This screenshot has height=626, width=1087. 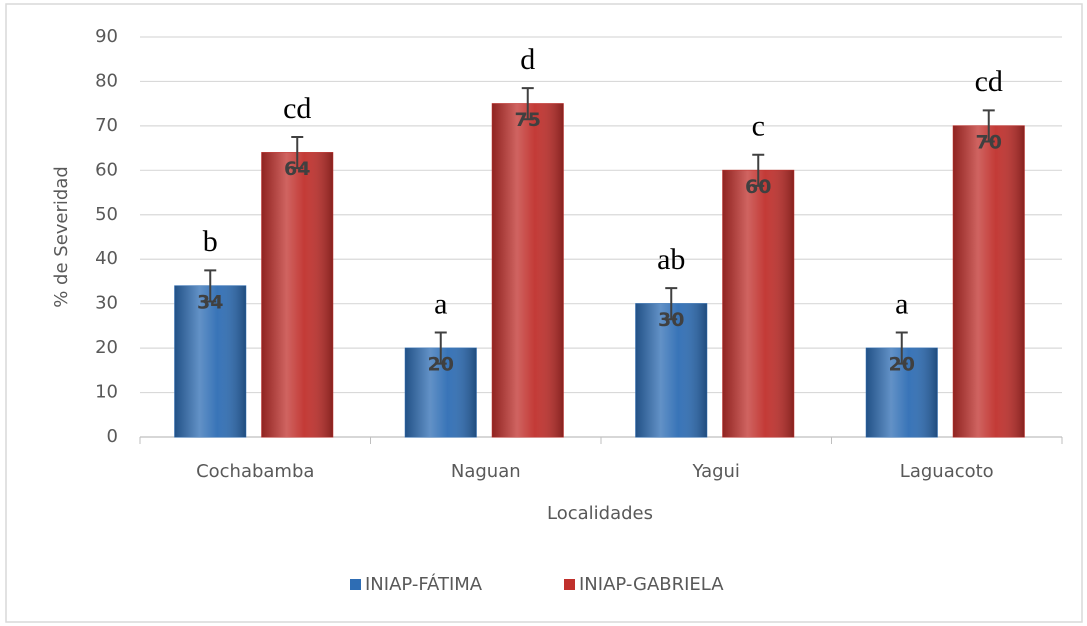 I want to click on y-tick-label: 10, so click(x=106, y=392).